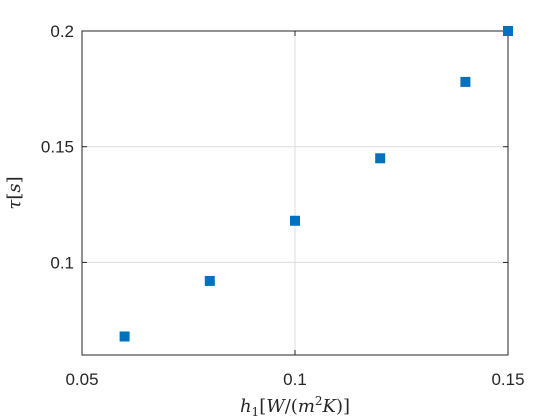  Describe the element at coordinates (14, 192) in the screenshot. I see `y-axis-label: τ[s]` at that location.